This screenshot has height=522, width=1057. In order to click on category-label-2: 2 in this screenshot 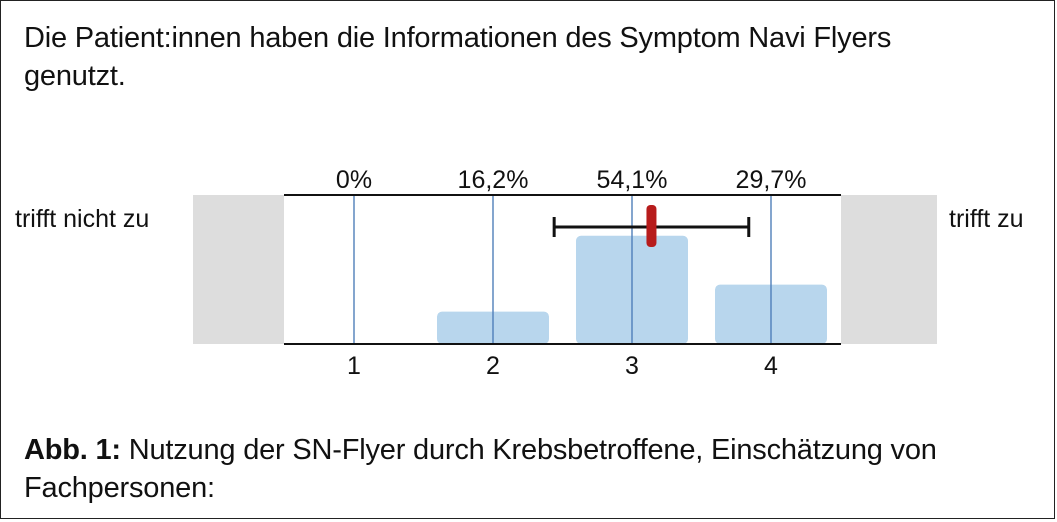, I will do `click(493, 366)`.